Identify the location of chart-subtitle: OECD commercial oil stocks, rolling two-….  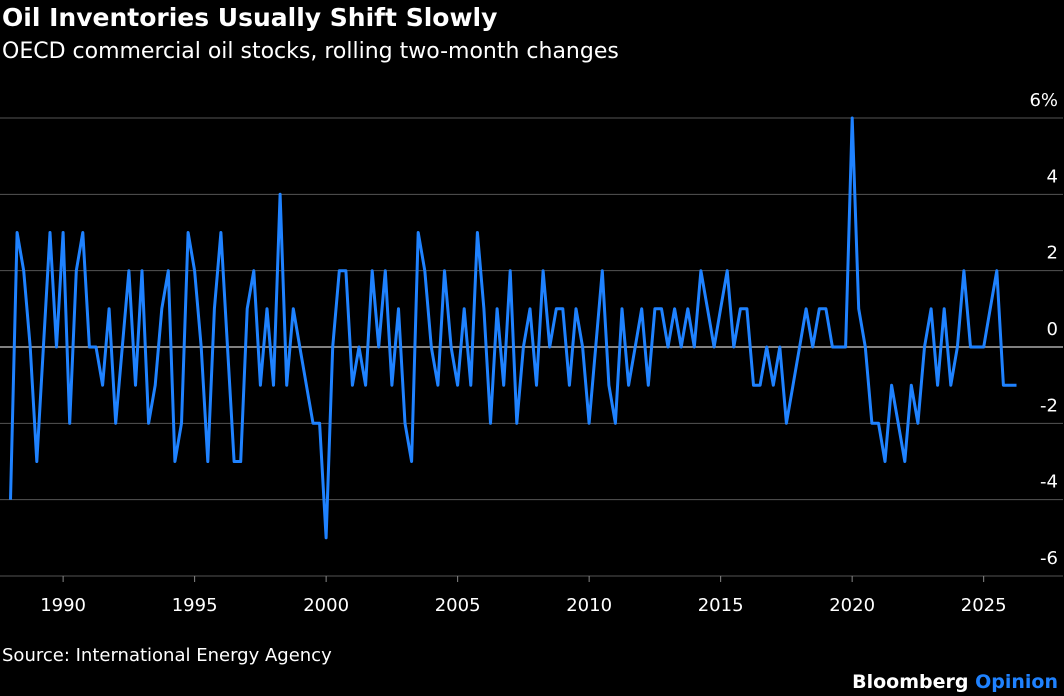
(310, 51).